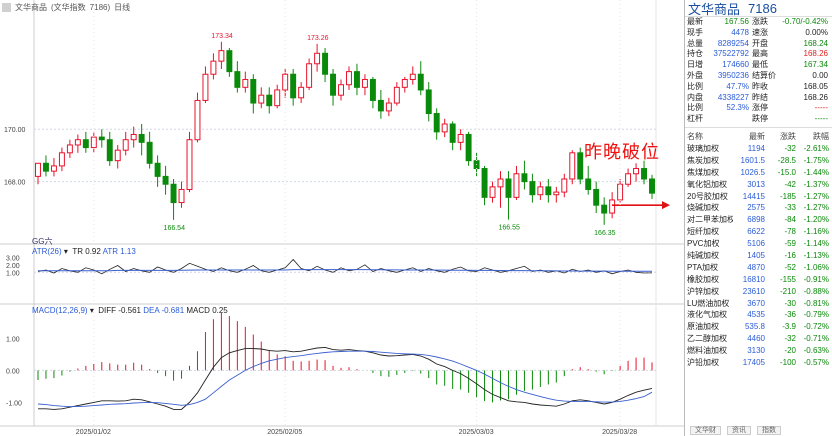 The width and height of the screenshot is (832, 436). I want to click on list-cell-pct: -1.27%, so click(816, 196).